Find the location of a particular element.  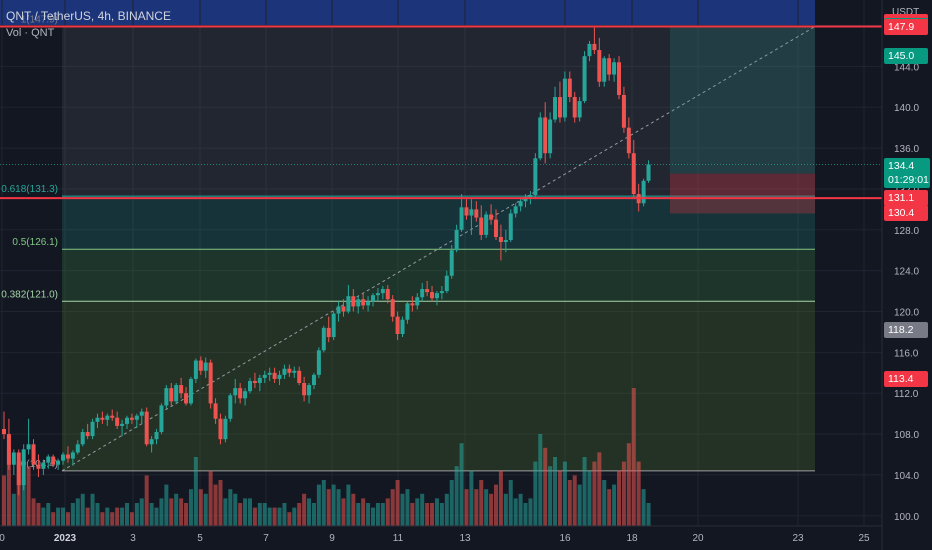

y-tick-label: 120.0 is located at coordinates (906, 313).